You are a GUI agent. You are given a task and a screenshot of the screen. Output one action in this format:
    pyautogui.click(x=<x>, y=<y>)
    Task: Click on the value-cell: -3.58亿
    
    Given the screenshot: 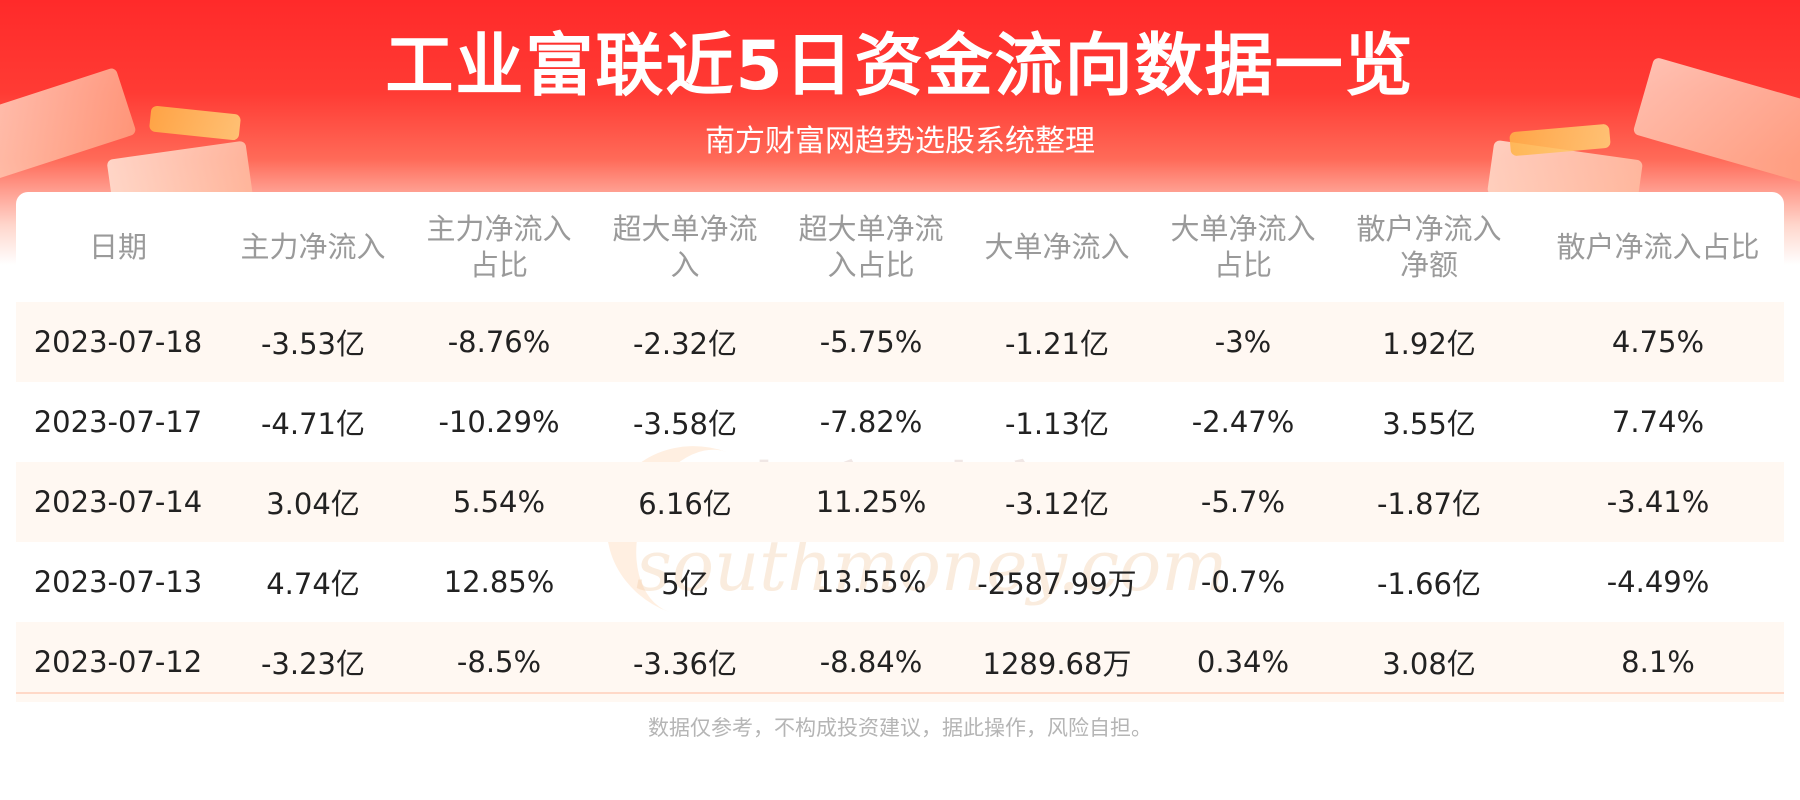 What is the action you would take?
    pyautogui.click(x=685, y=424)
    